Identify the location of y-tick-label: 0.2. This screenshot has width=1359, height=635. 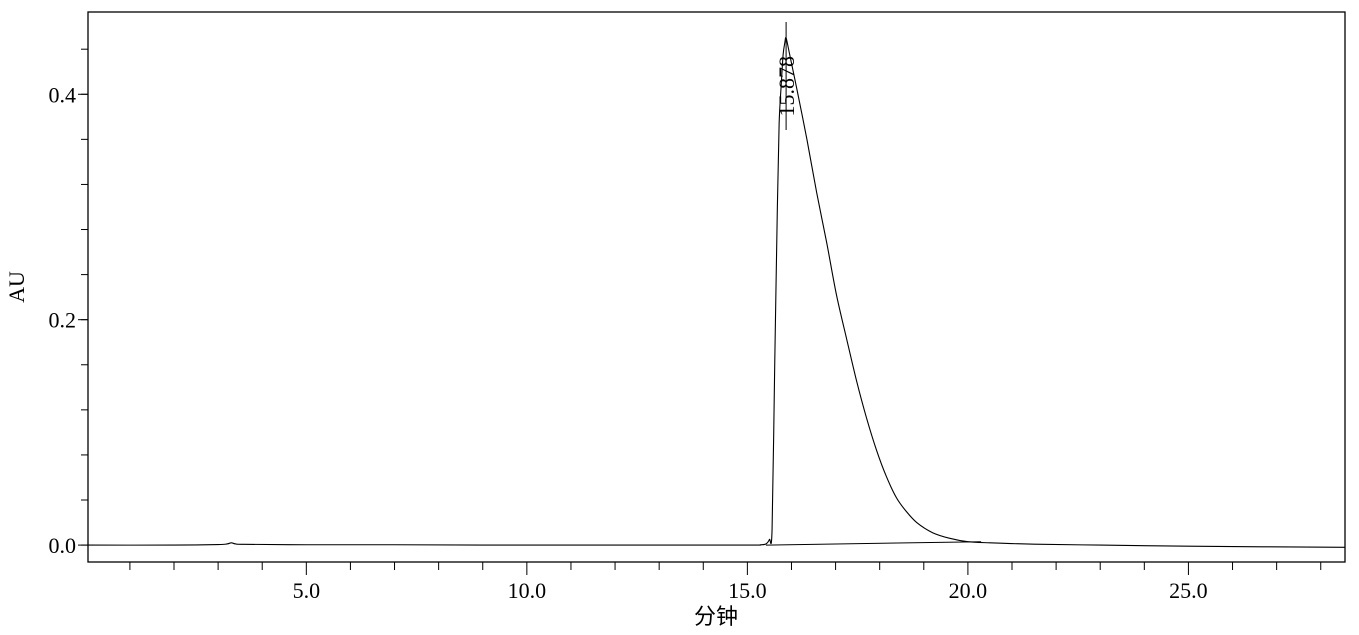
(63, 320).